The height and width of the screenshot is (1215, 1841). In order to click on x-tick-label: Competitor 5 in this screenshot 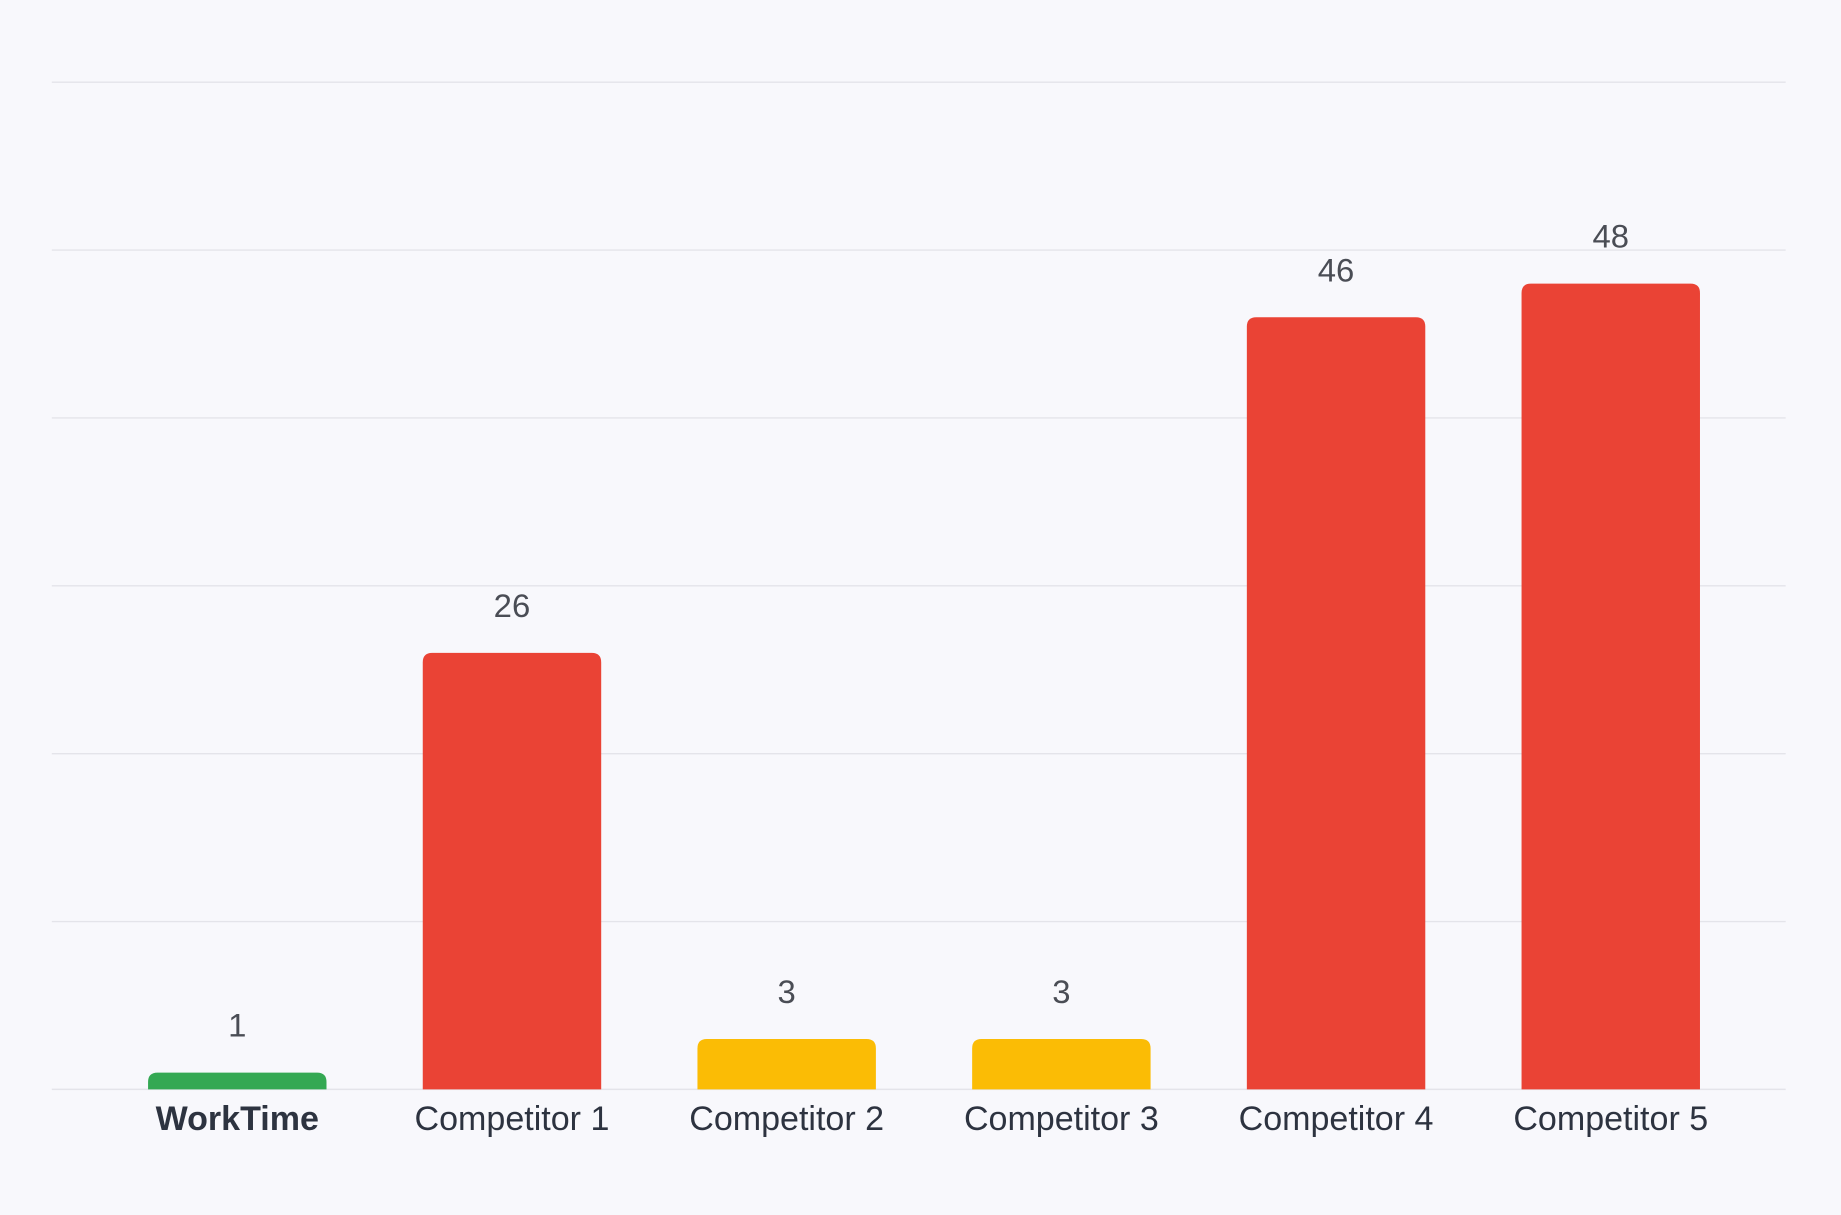, I will do `click(1610, 1119)`.